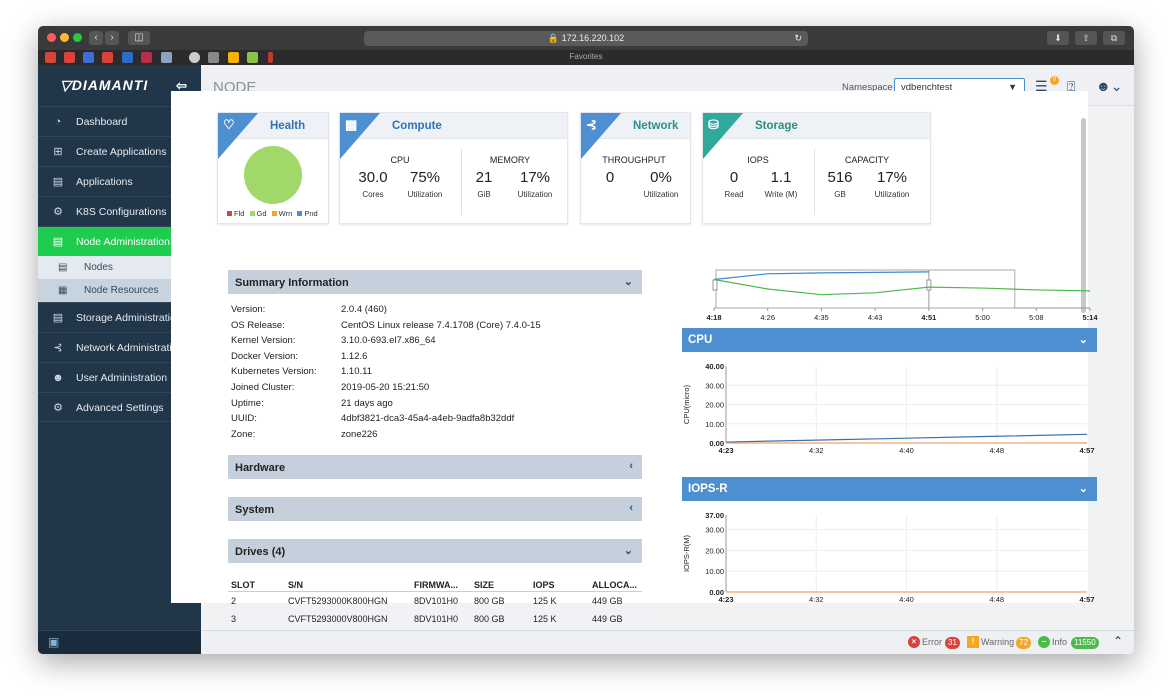  I want to click on hardware-panel-header: Hardware ‹, so click(435, 467).